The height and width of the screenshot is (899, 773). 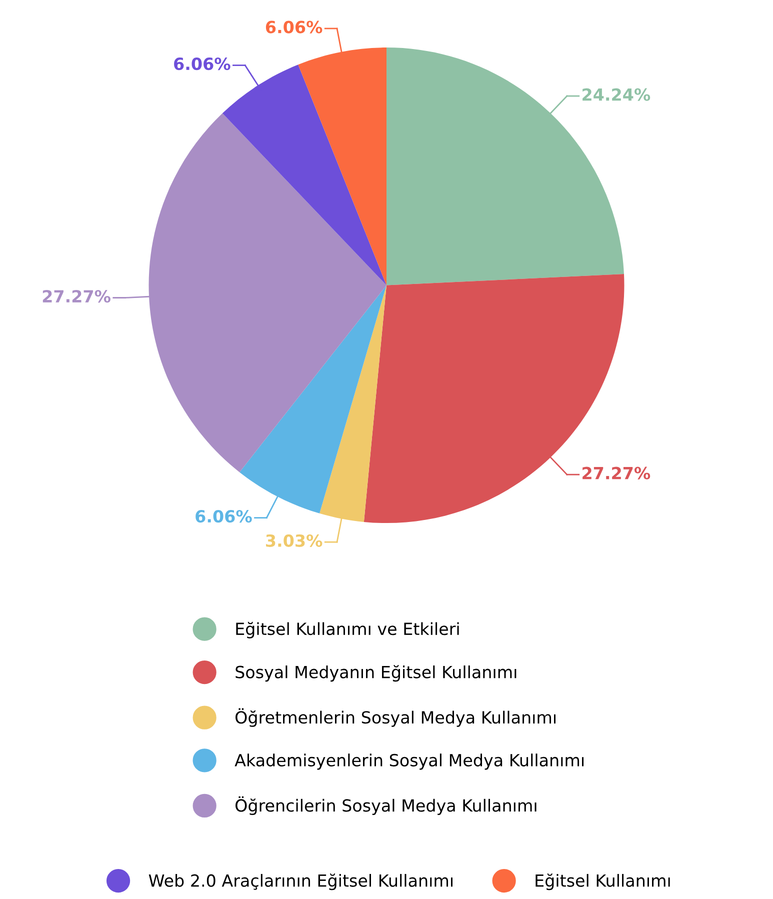 What do you see at coordinates (376, 673) in the screenshot?
I see `legend-label: Sosyal Medyanın Eğitsel Kullanımı` at bounding box center [376, 673].